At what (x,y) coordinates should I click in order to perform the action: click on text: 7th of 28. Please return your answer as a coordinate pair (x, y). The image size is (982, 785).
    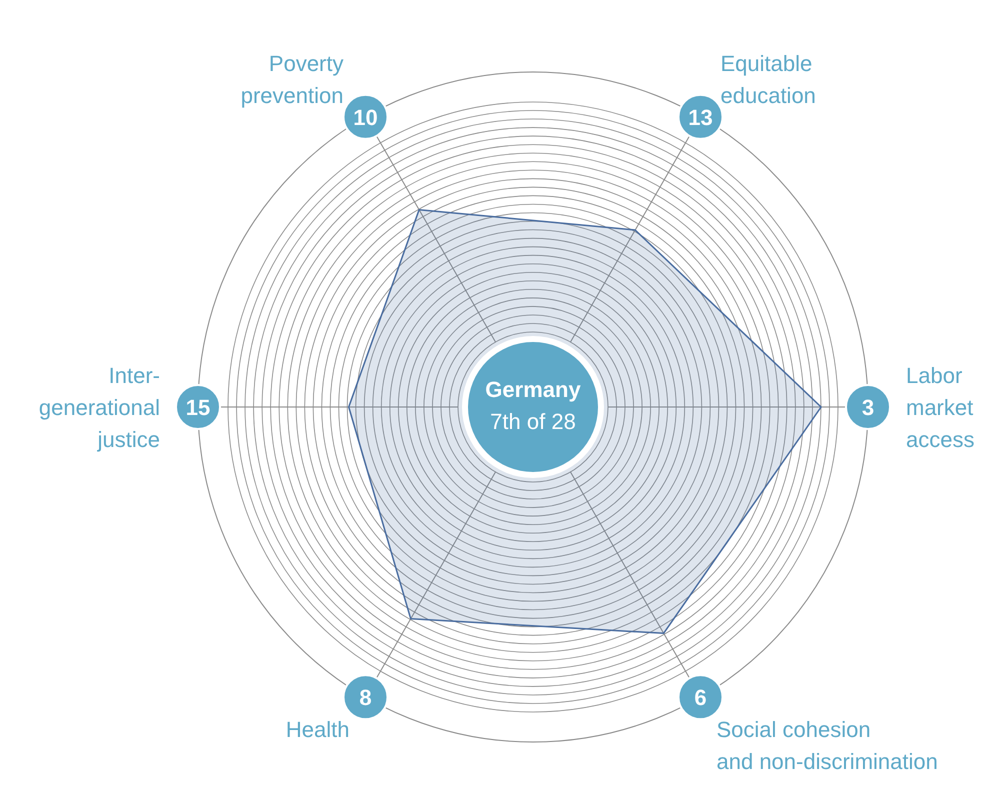
    Looking at the image, I should click on (533, 421).